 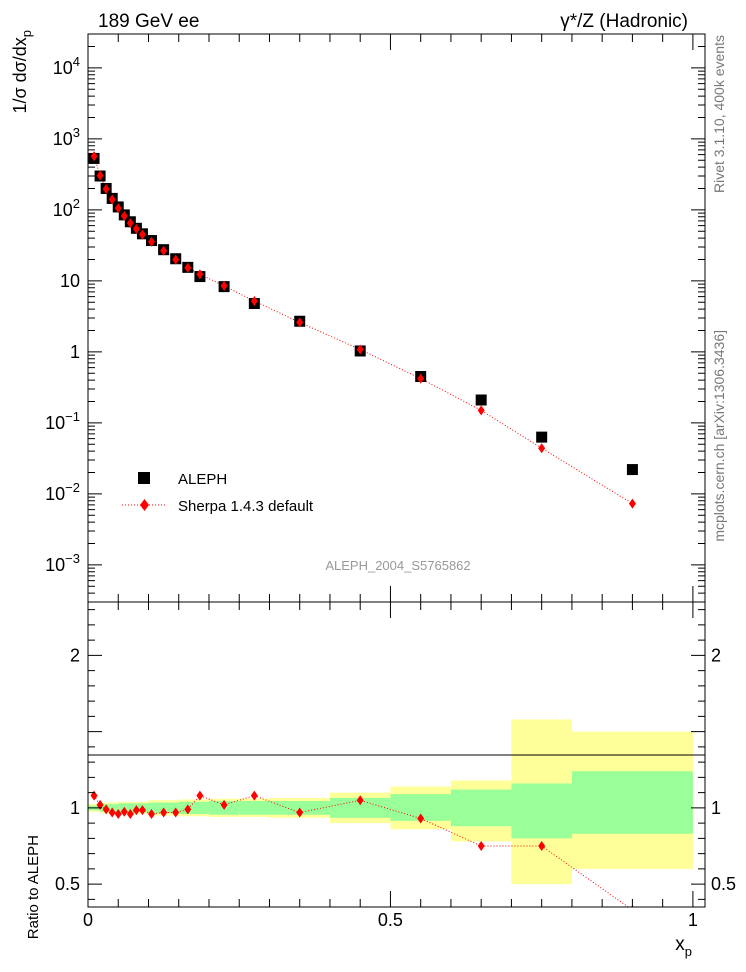 What do you see at coordinates (75, 352) in the screenshot?
I see `y-tick-label: 1` at bounding box center [75, 352].